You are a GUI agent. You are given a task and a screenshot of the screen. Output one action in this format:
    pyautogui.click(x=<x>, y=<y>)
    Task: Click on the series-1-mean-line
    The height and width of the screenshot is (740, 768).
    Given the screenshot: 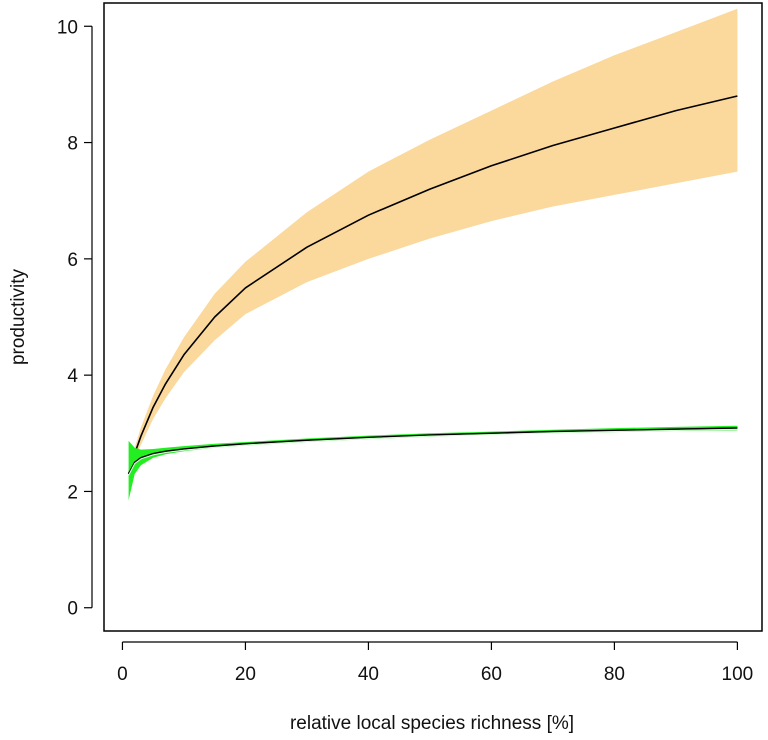 What is the action you would take?
    pyautogui.click(x=433, y=452)
    